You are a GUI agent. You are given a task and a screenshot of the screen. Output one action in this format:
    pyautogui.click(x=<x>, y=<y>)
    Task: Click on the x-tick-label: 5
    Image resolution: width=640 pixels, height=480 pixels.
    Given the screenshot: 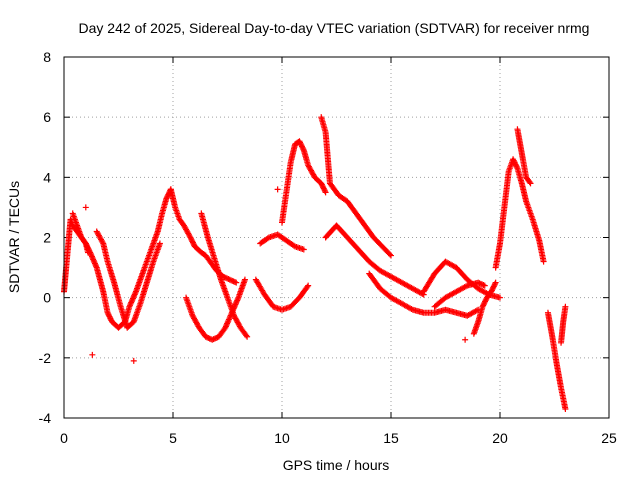 What is the action you would take?
    pyautogui.click(x=173, y=438)
    